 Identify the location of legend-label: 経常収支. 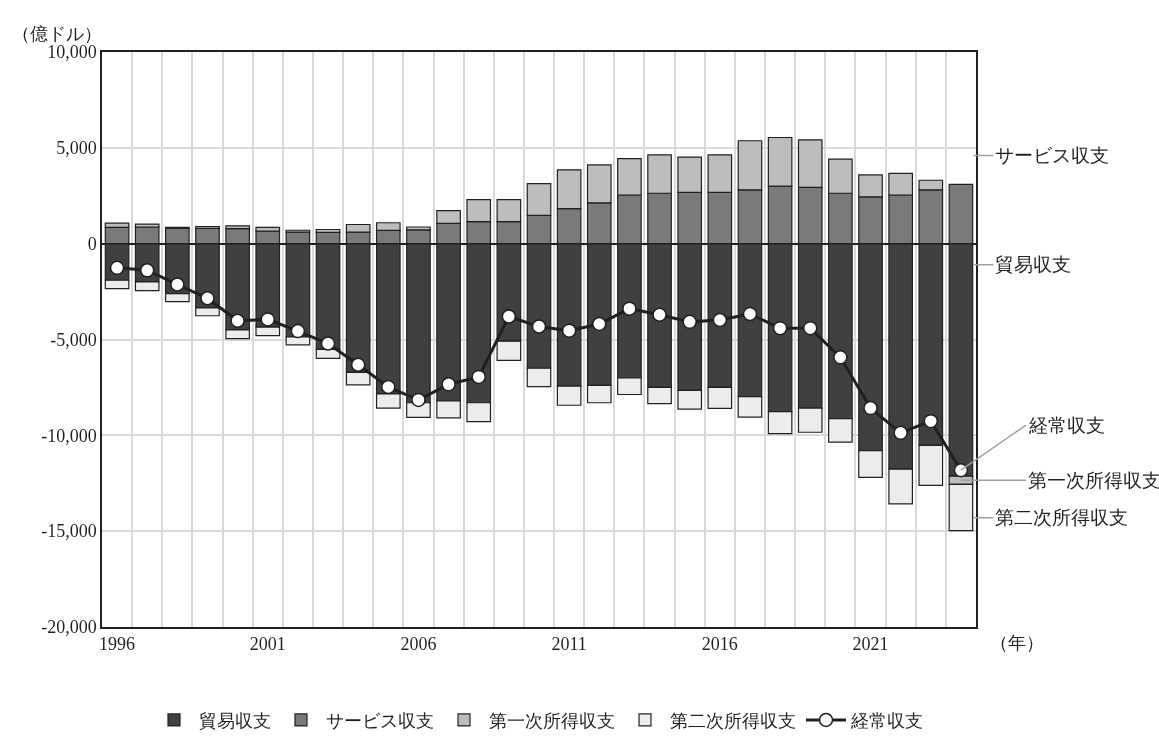
(886, 720).